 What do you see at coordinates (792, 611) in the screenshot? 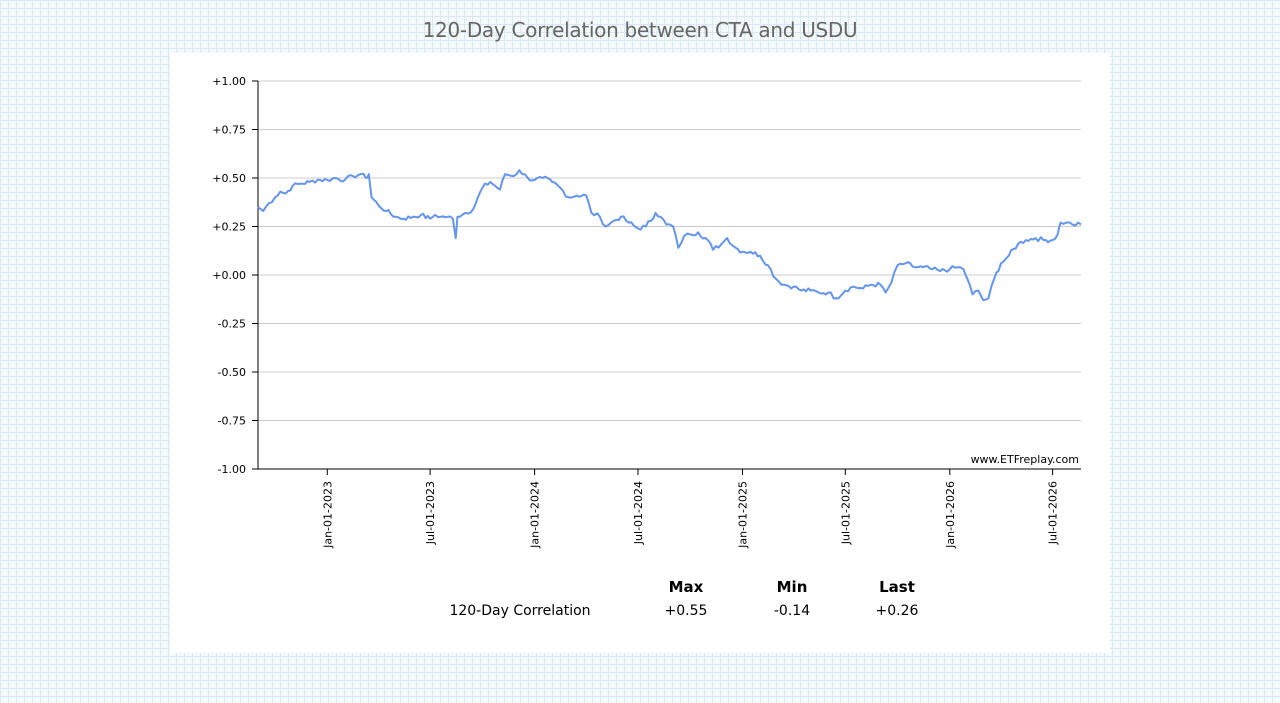
I see `stats-row-min: -0.14` at bounding box center [792, 611].